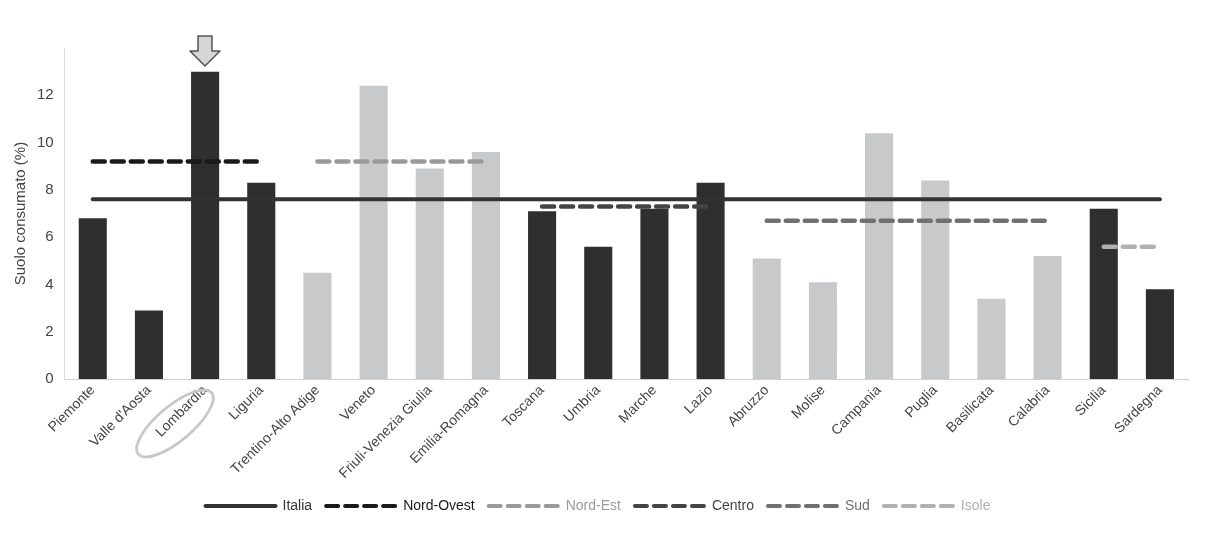  Describe the element at coordinates (45, 141) in the screenshot. I see `y-tick-label: 10` at that location.